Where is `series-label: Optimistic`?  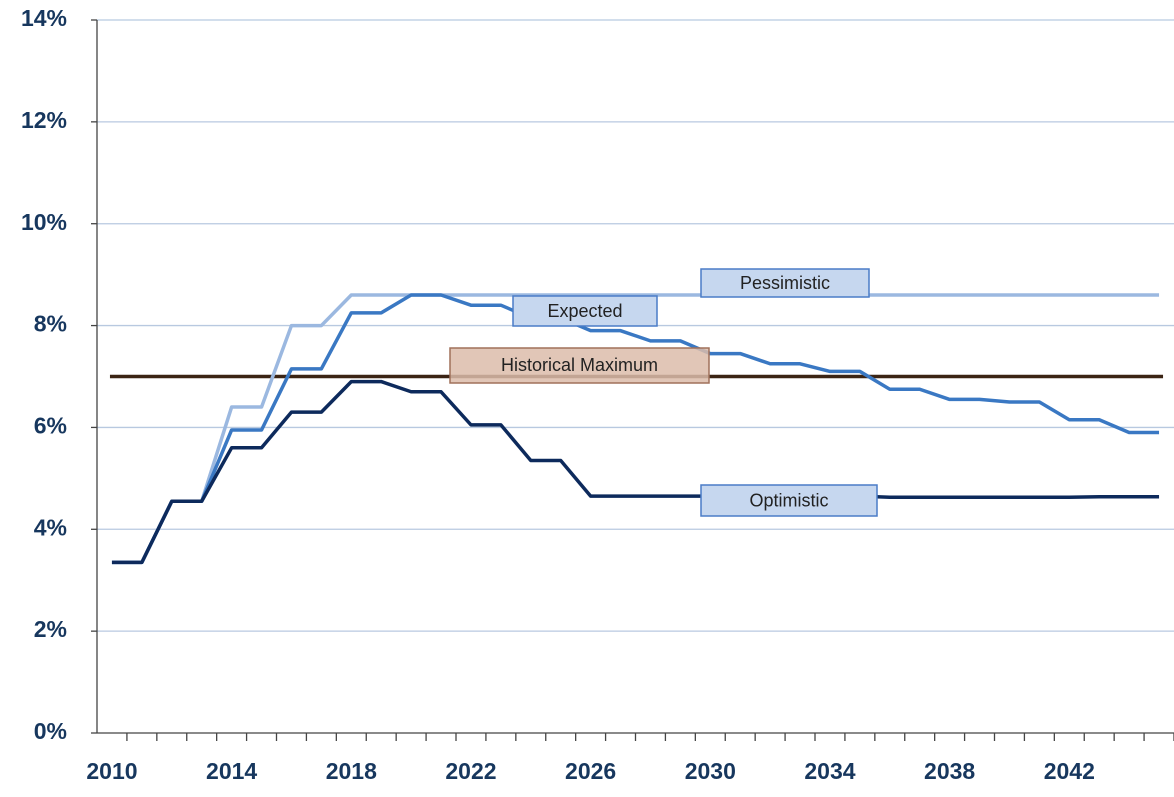
series-label: Optimistic is located at coordinates (788, 500).